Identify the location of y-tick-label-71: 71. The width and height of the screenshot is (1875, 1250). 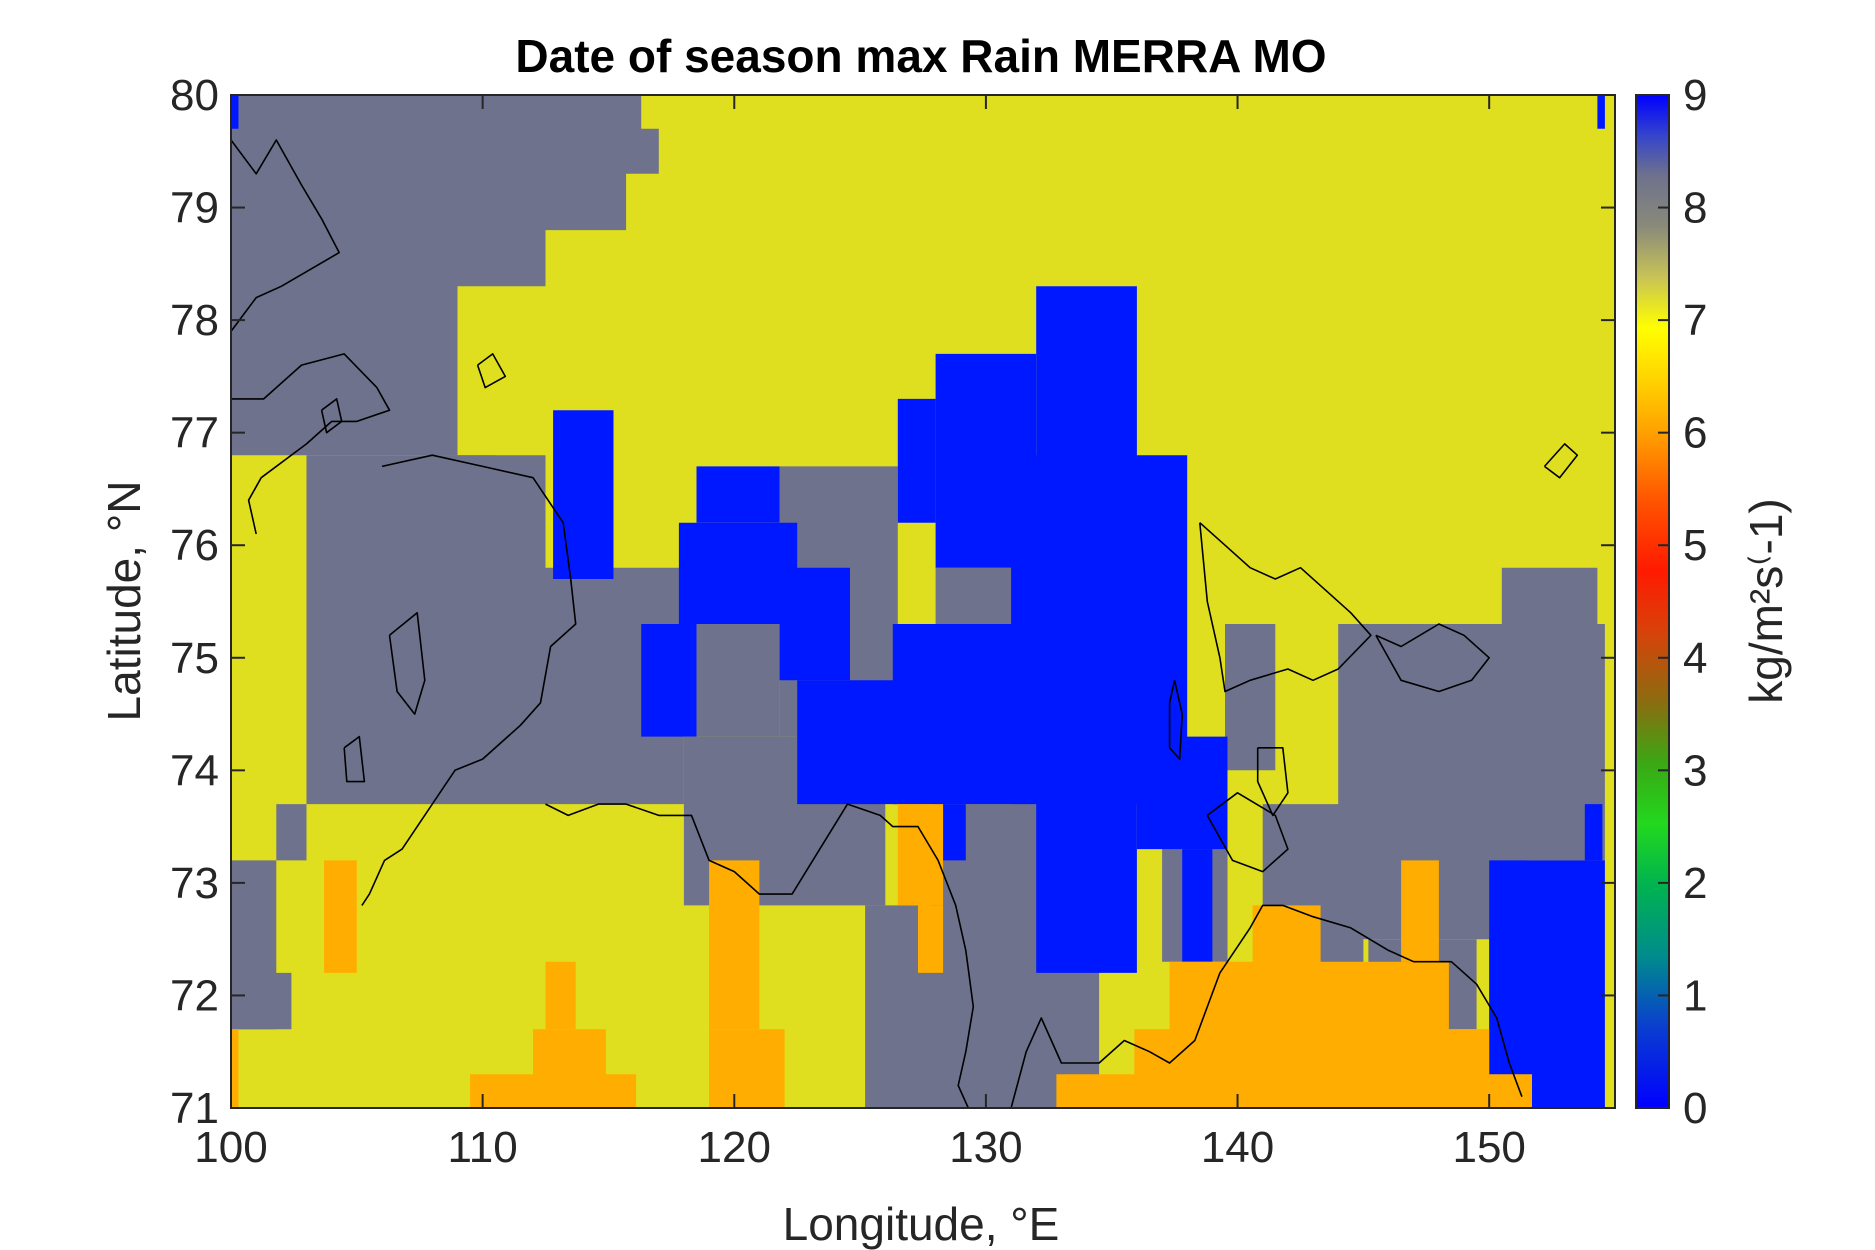
(194, 1108).